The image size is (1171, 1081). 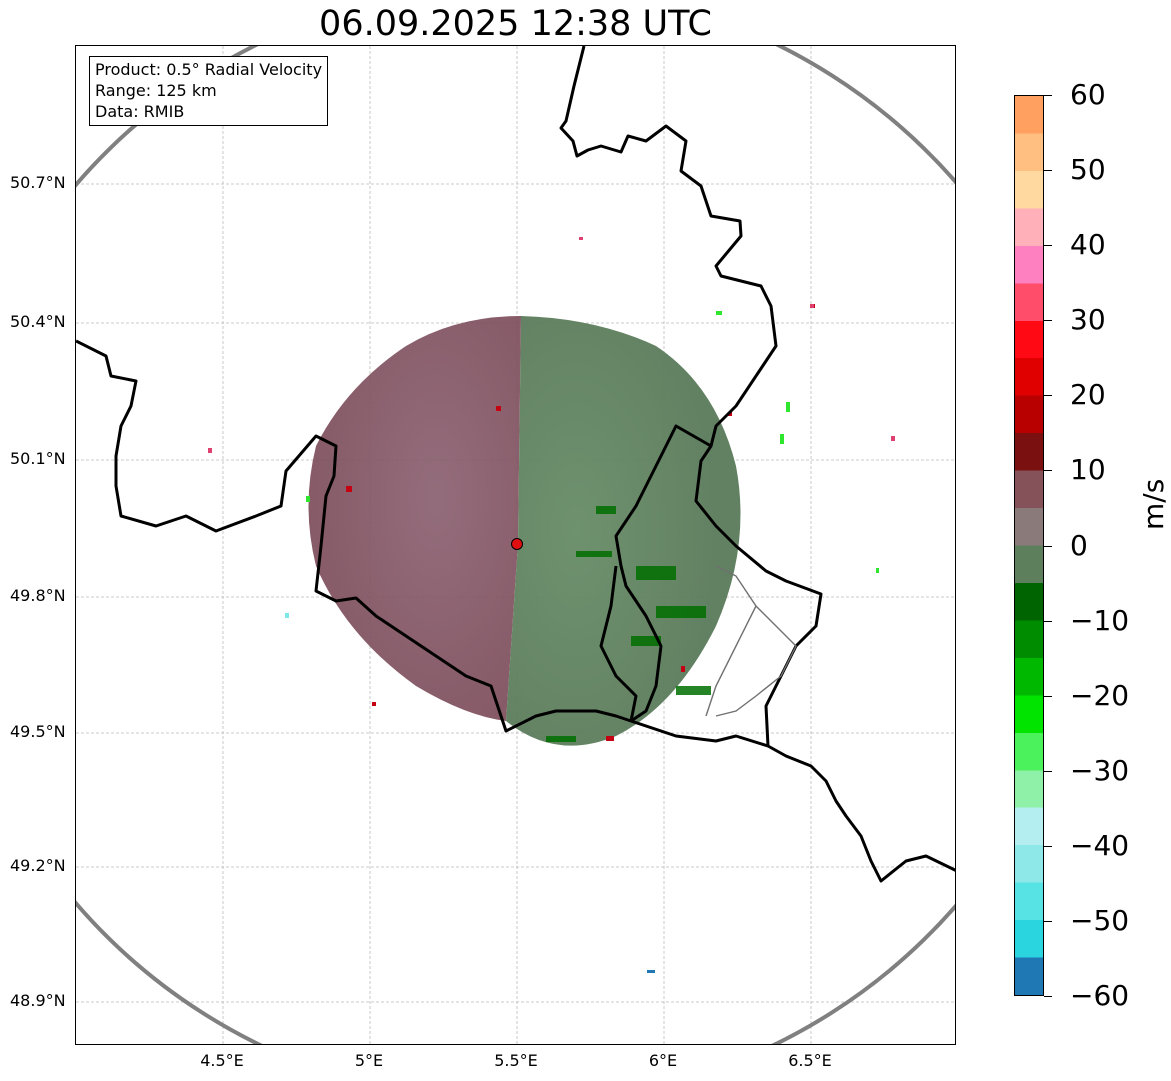 I want to click on product-text: Product: 0.5° Radial Velocity, so click(x=209, y=69).